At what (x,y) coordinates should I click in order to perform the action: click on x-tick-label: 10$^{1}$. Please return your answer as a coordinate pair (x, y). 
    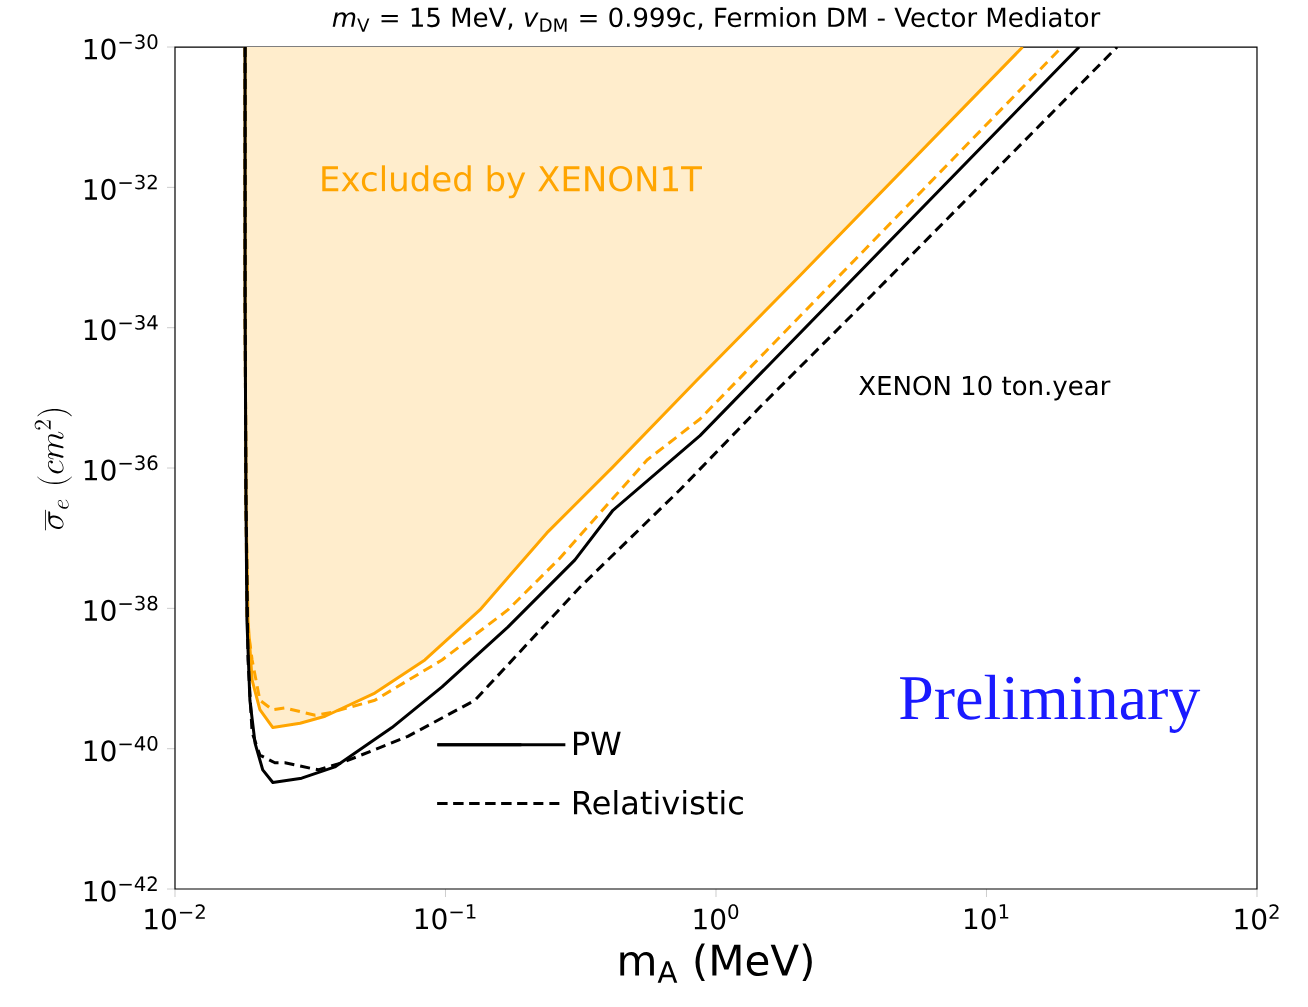
    Looking at the image, I should click on (987, 917).